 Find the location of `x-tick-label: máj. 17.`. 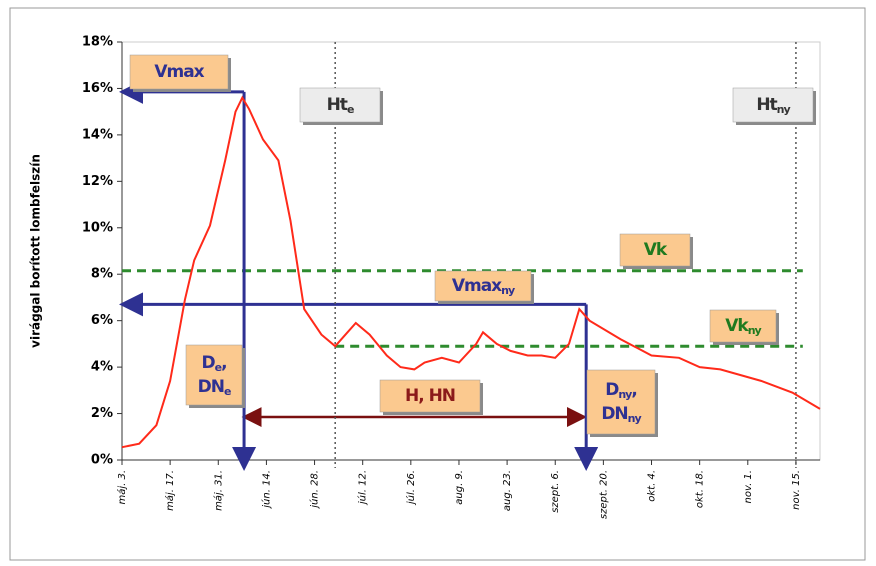

x-tick-label: máj. 17. is located at coordinates (170, 490).